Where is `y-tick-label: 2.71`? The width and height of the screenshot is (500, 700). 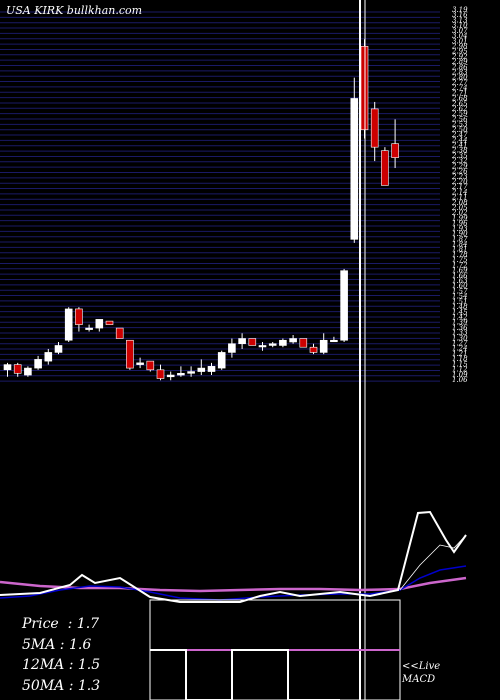 y-tick-label: 2.71 is located at coordinates (459, 93).